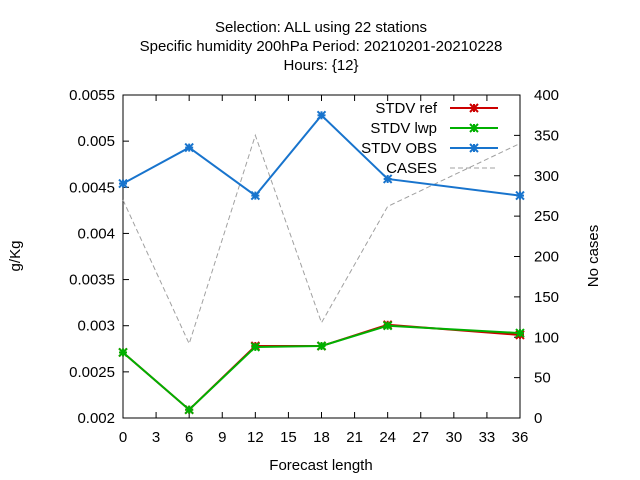 This screenshot has height=480, width=640. I want to click on legend-label: STDV OBS, so click(399, 148).